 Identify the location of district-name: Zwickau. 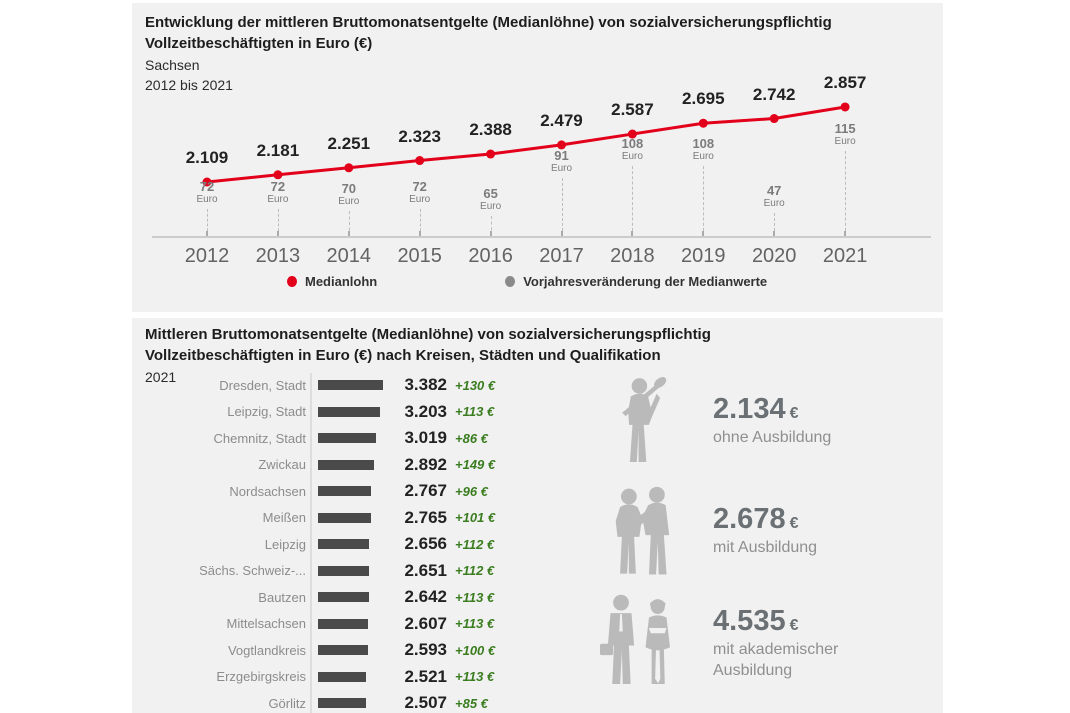
(282, 465).